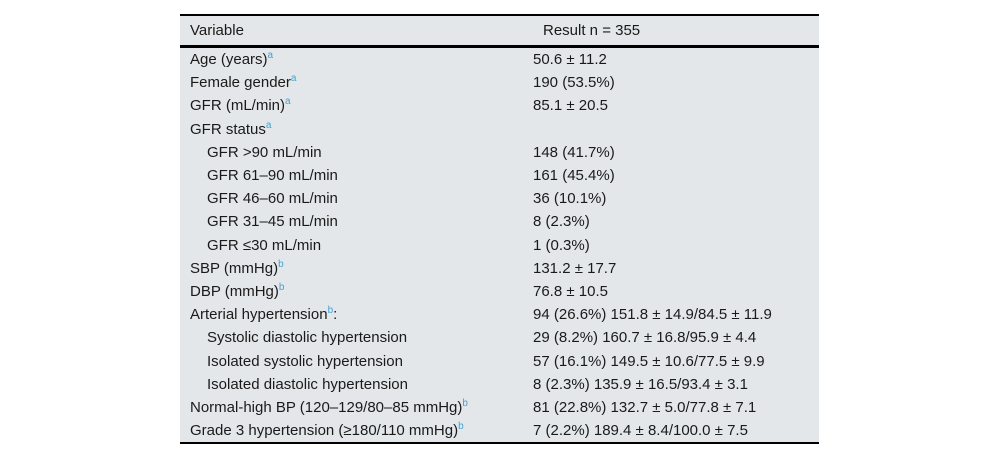 The image size is (1000, 461). What do you see at coordinates (234, 268) in the screenshot?
I see `variable-label: SBP (mmHg)` at bounding box center [234, 268].